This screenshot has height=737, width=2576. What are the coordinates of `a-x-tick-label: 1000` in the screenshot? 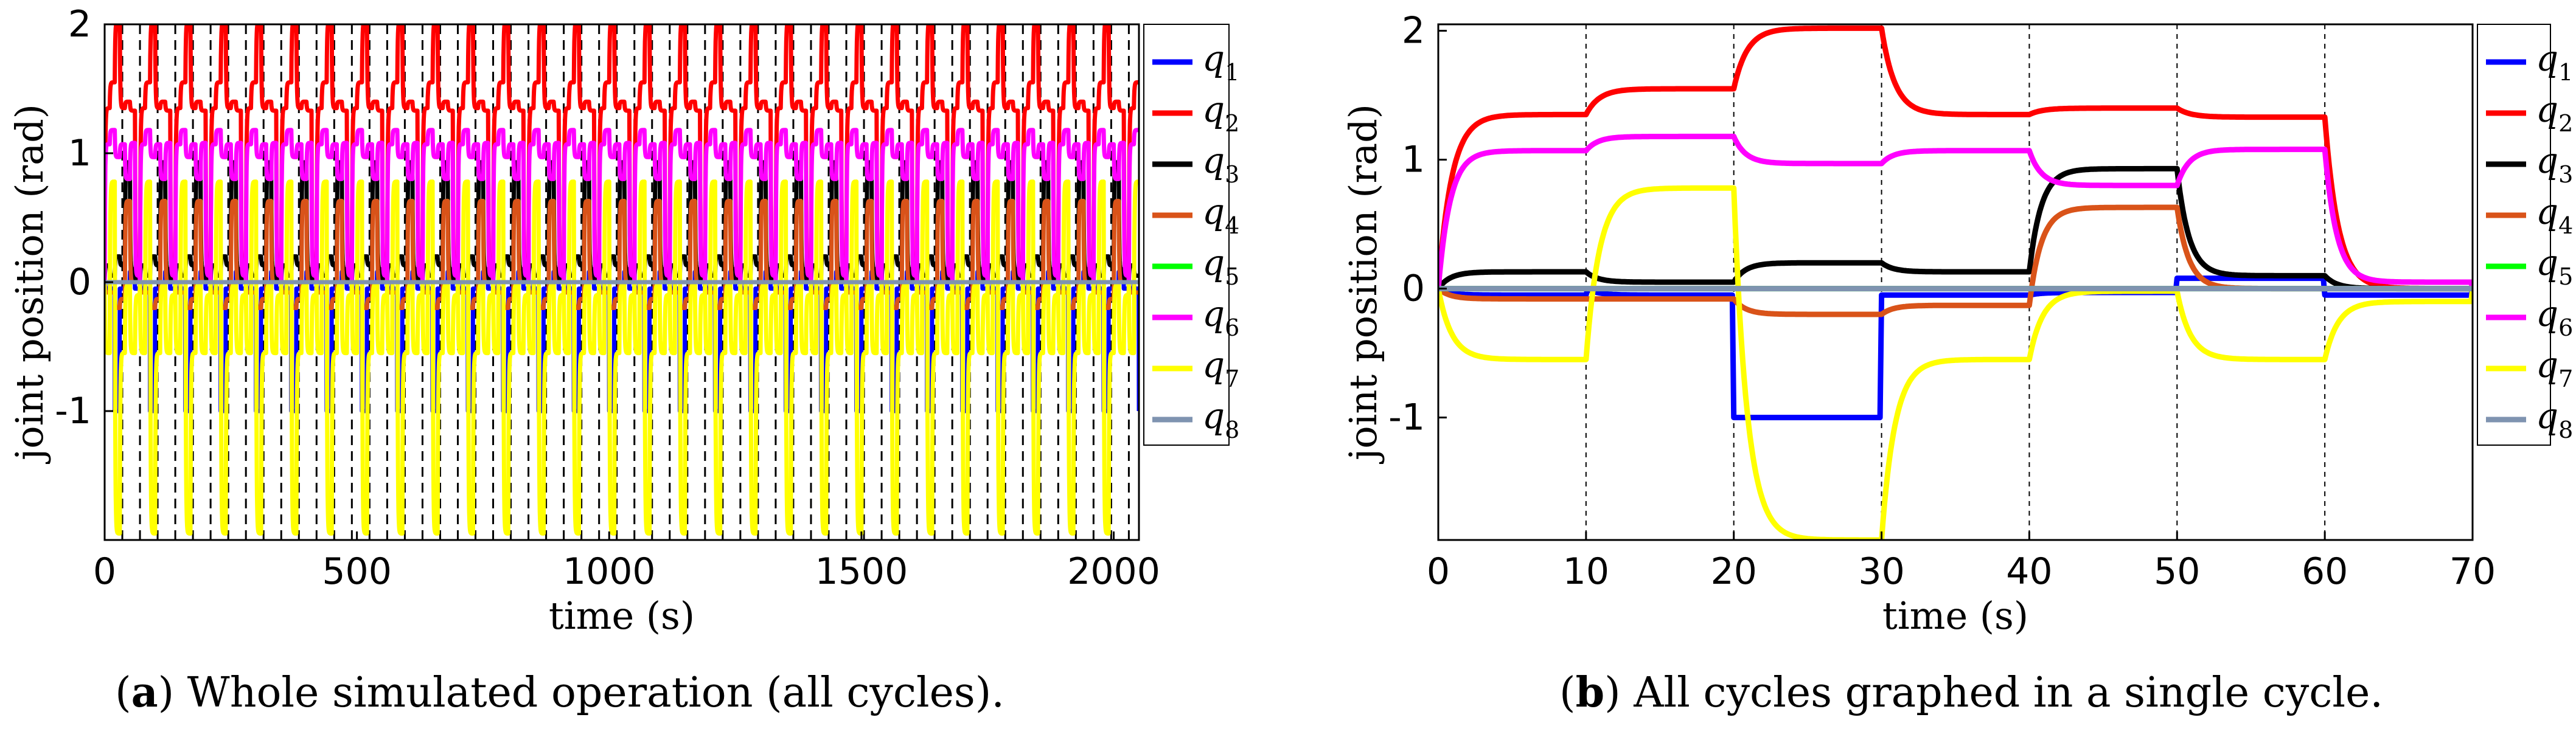 It's located at (609, 571).